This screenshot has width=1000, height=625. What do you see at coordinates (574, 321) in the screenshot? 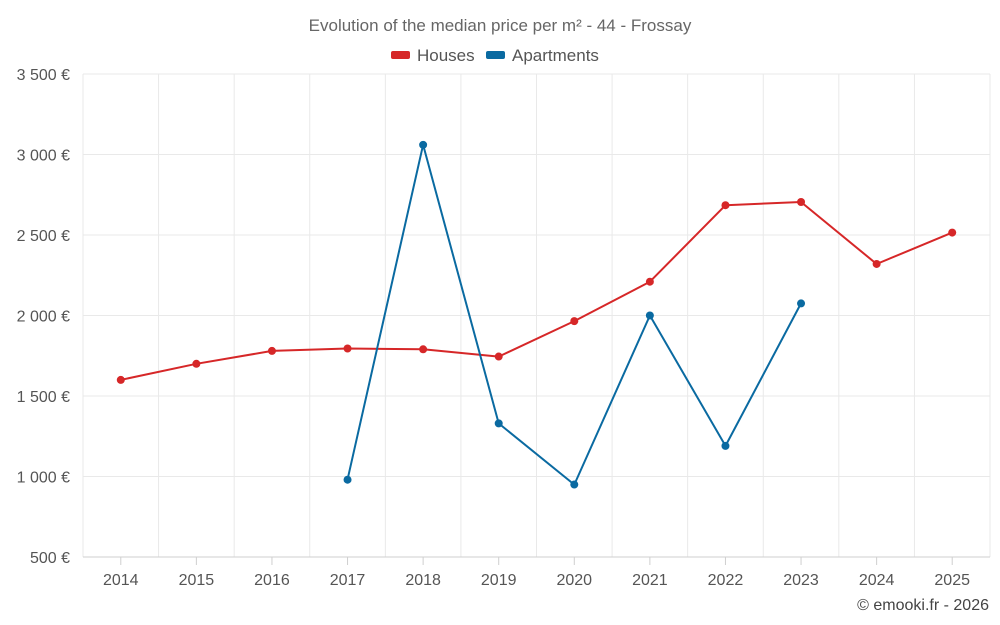
I see `data-point-houses-2020` at bounding box center [574, 321].